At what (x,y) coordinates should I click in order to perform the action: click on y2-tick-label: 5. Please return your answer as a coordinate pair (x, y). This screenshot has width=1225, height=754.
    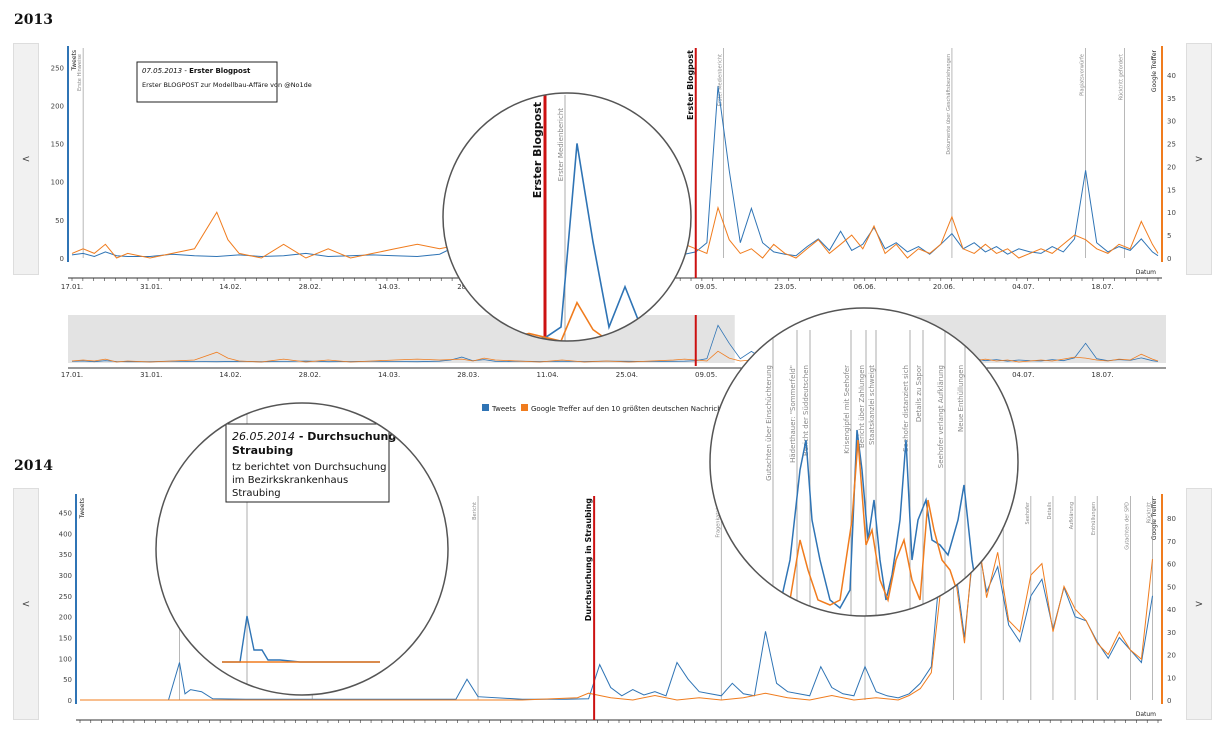
    Looking at the image, I should click on (1169, 236).